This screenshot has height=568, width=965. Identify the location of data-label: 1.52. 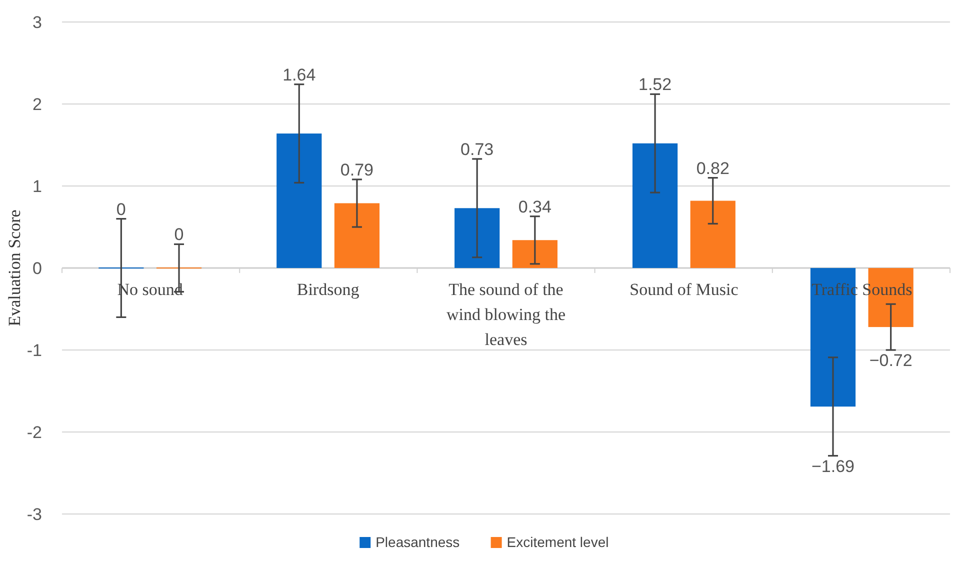
(655, 84).